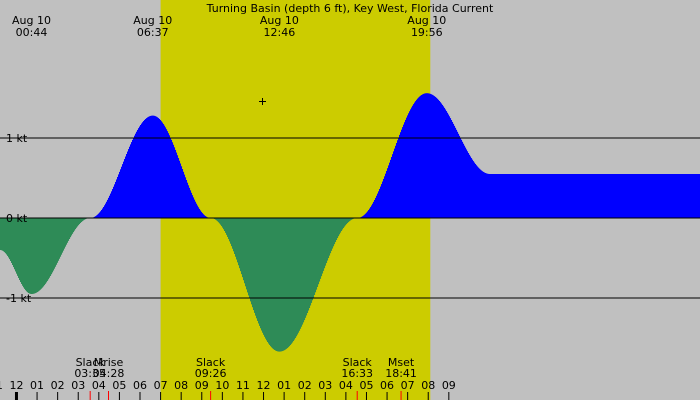  Describe the element at coordinates (211, 362) in the screenshot. I see `event-label: Slack` at that location.